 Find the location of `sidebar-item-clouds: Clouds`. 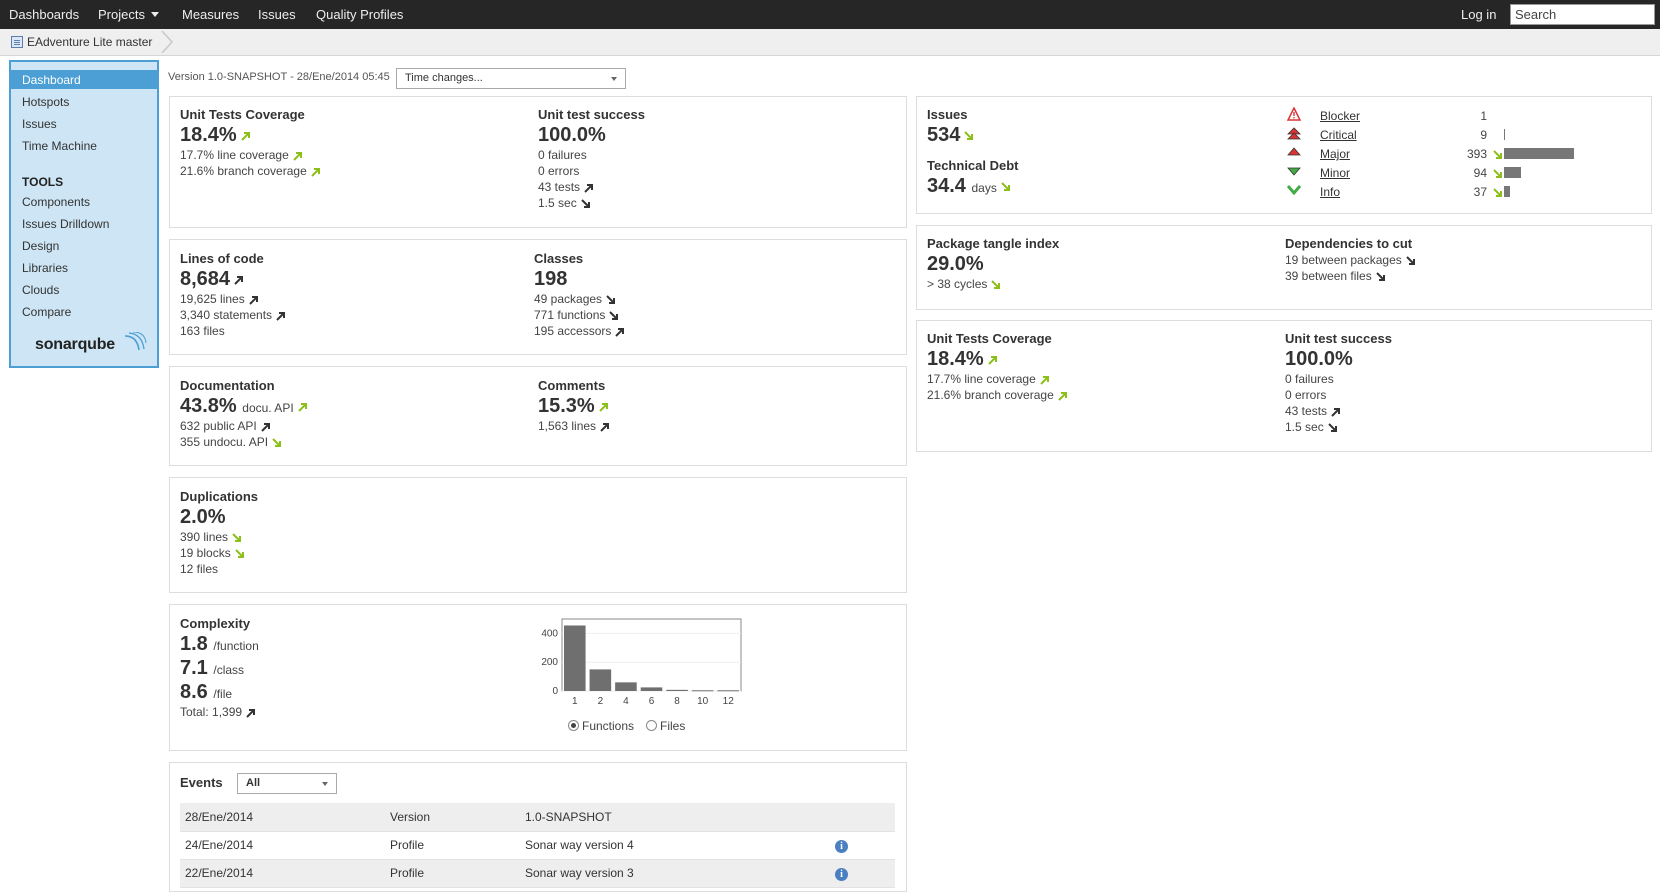

sidebar-item-clouds: Clouds is located at coordinates (41, 290).